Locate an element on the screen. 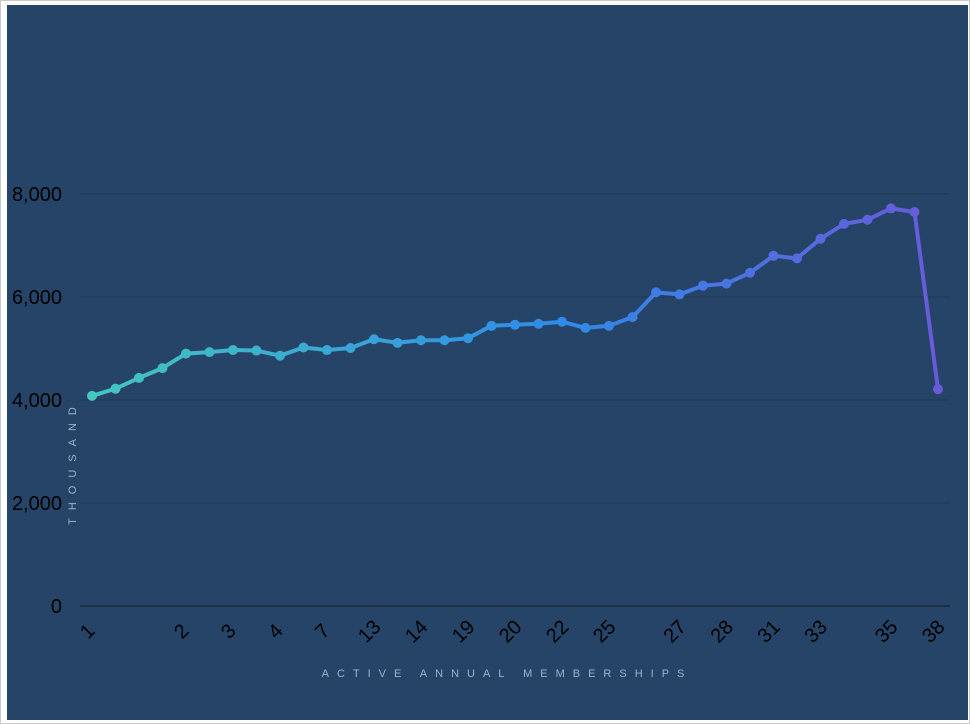 Image resolution: width=970 pixels, height=724 pixels. x-tick-label: 14 is located at coordinates (416, 631).